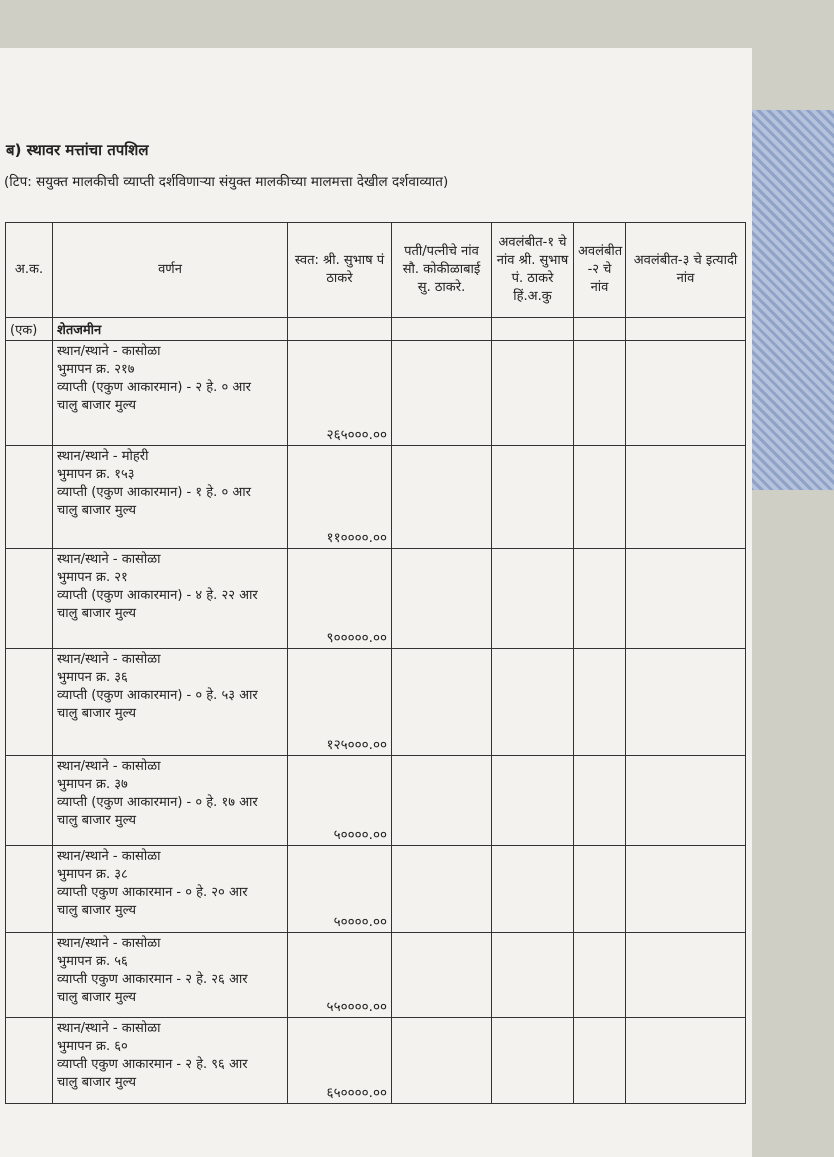 Image resolution: width=834 pixels, height=1157 pixels. Describe the element at coordinates (339, 270) in the screenshot. I see `column-header: स्वत: श्री. सुभाष पं ठाकरे` at that location.